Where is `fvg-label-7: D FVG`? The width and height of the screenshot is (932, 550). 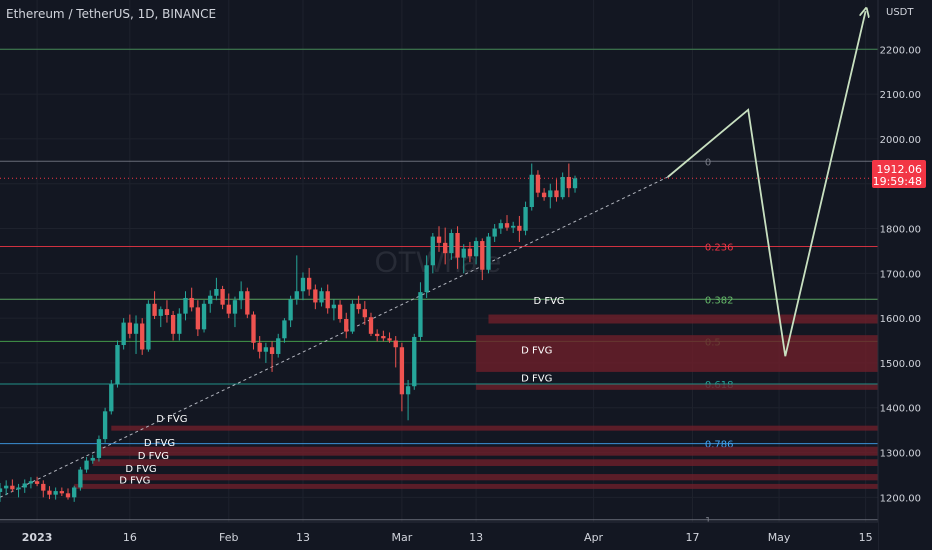
fvg-label-7: D FVG is located at coordinates (134, 480).